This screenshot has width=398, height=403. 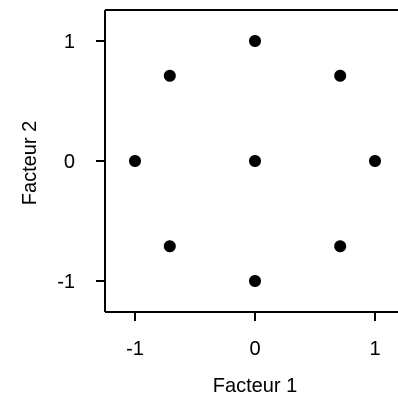 I want to click on x-tick-label: 1, so click(x=374, y=349).